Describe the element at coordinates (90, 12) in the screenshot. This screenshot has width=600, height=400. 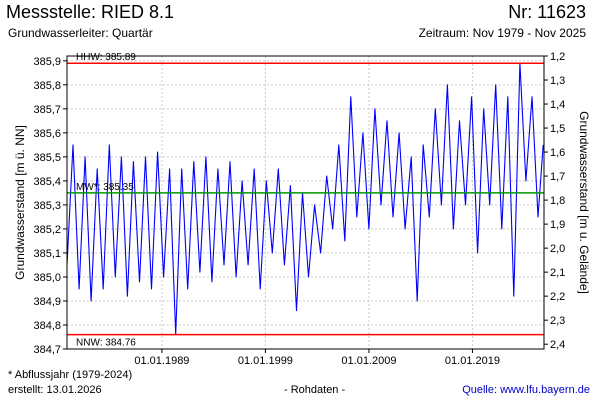
I see `station-title: Messstelle: RIED 8.1` at that location.